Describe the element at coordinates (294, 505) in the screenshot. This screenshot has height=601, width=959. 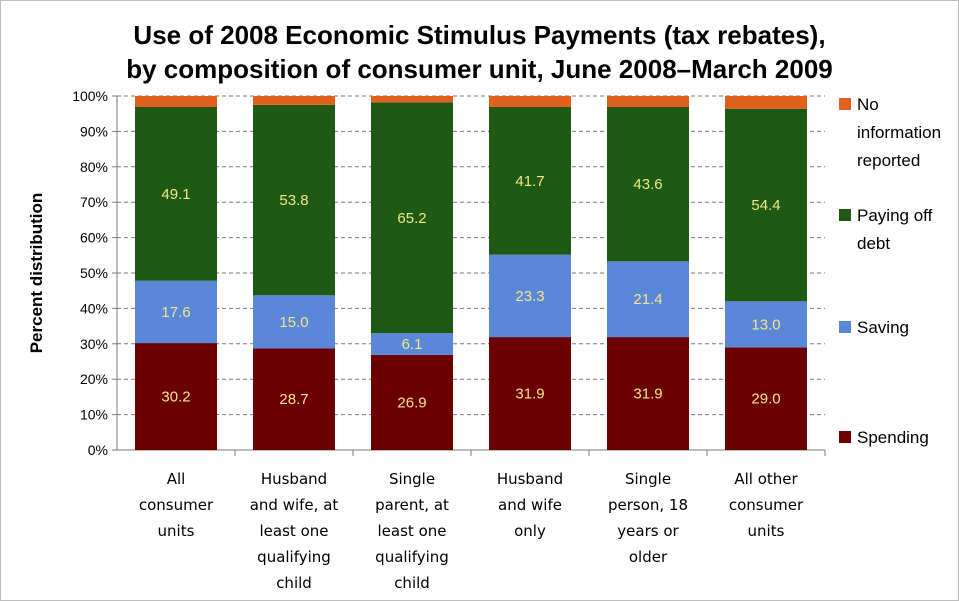
I see `x-category-label: and wife, at` at that location.